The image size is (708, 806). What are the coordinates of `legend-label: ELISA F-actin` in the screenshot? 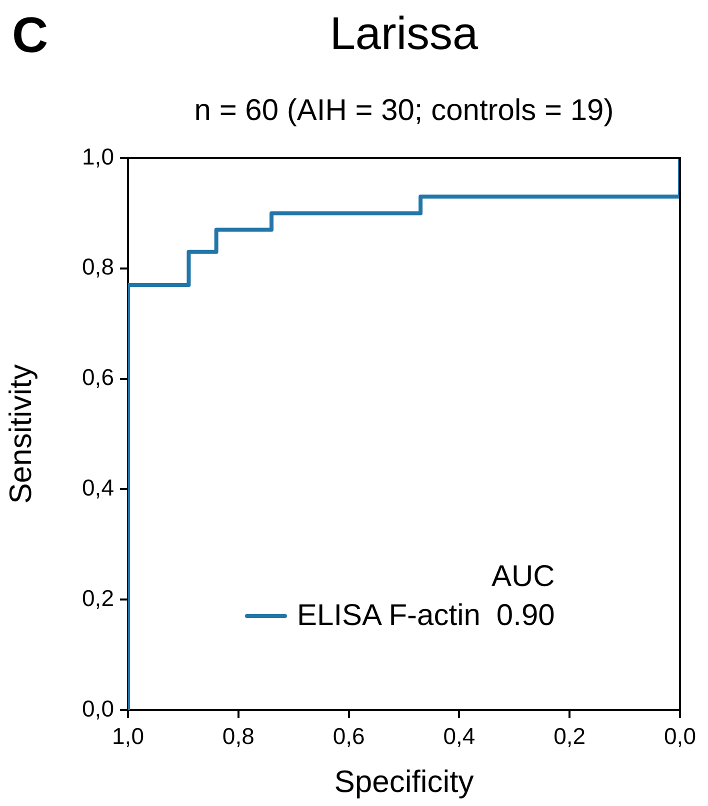 It's located at (388, 615).